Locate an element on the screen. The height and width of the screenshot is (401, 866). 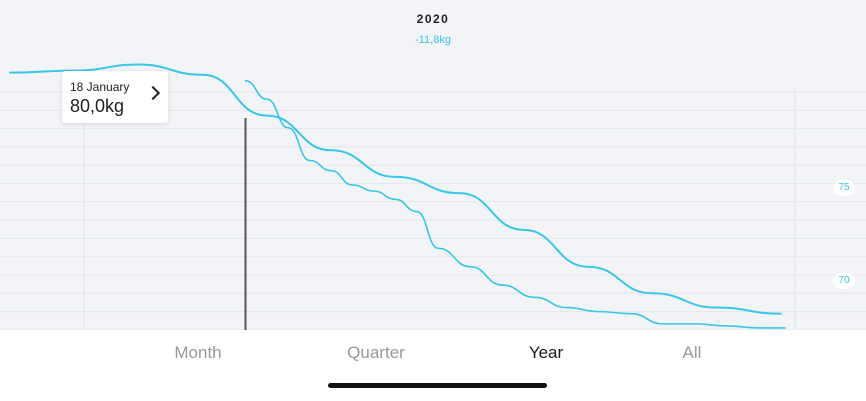
tab-quarter: Quarter is located at coordinates (376, 352).